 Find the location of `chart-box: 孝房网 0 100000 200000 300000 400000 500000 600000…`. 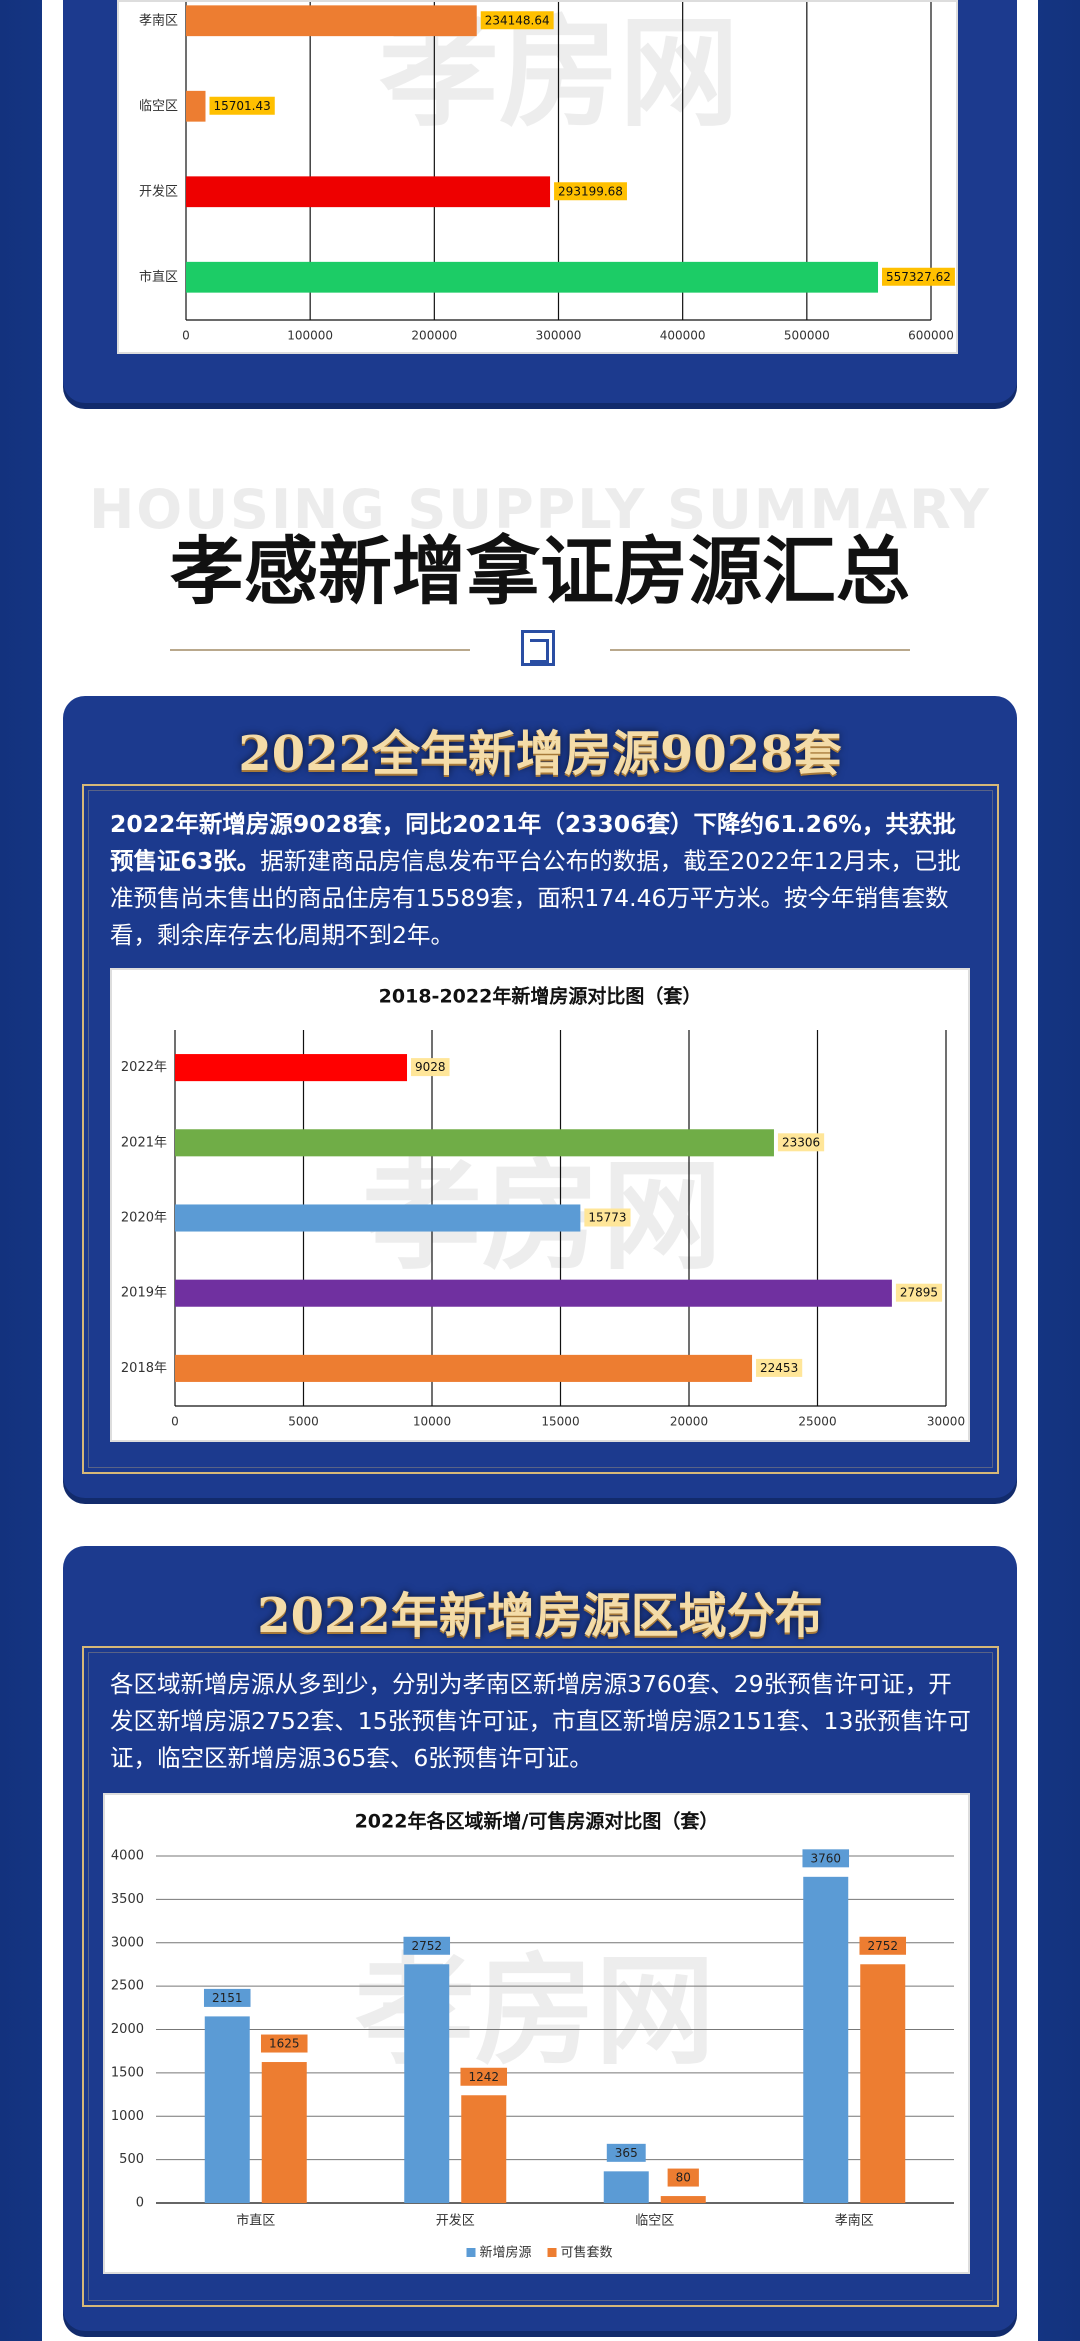

chart-box: 孝房网 0 100000 200000 300000 400000 500000 600000… is located at coordinates (537, 177).